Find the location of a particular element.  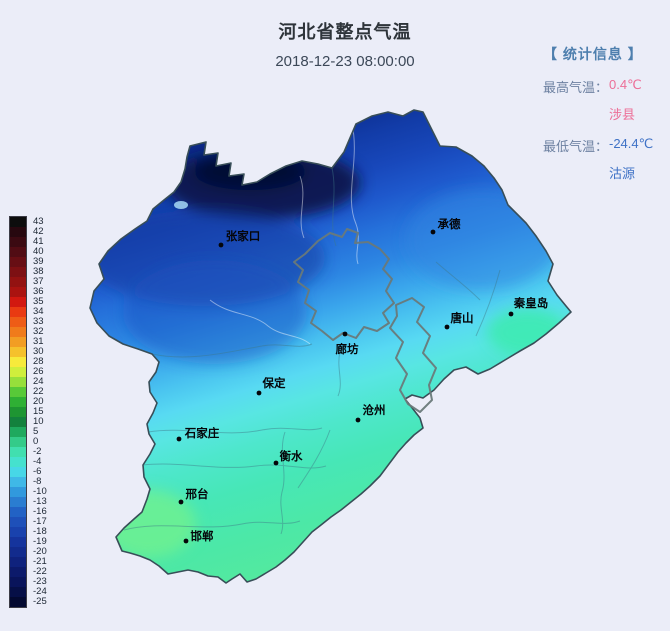

min-temp-row: 最低气温： -24.4℃ is located at coordinates (604, 145).